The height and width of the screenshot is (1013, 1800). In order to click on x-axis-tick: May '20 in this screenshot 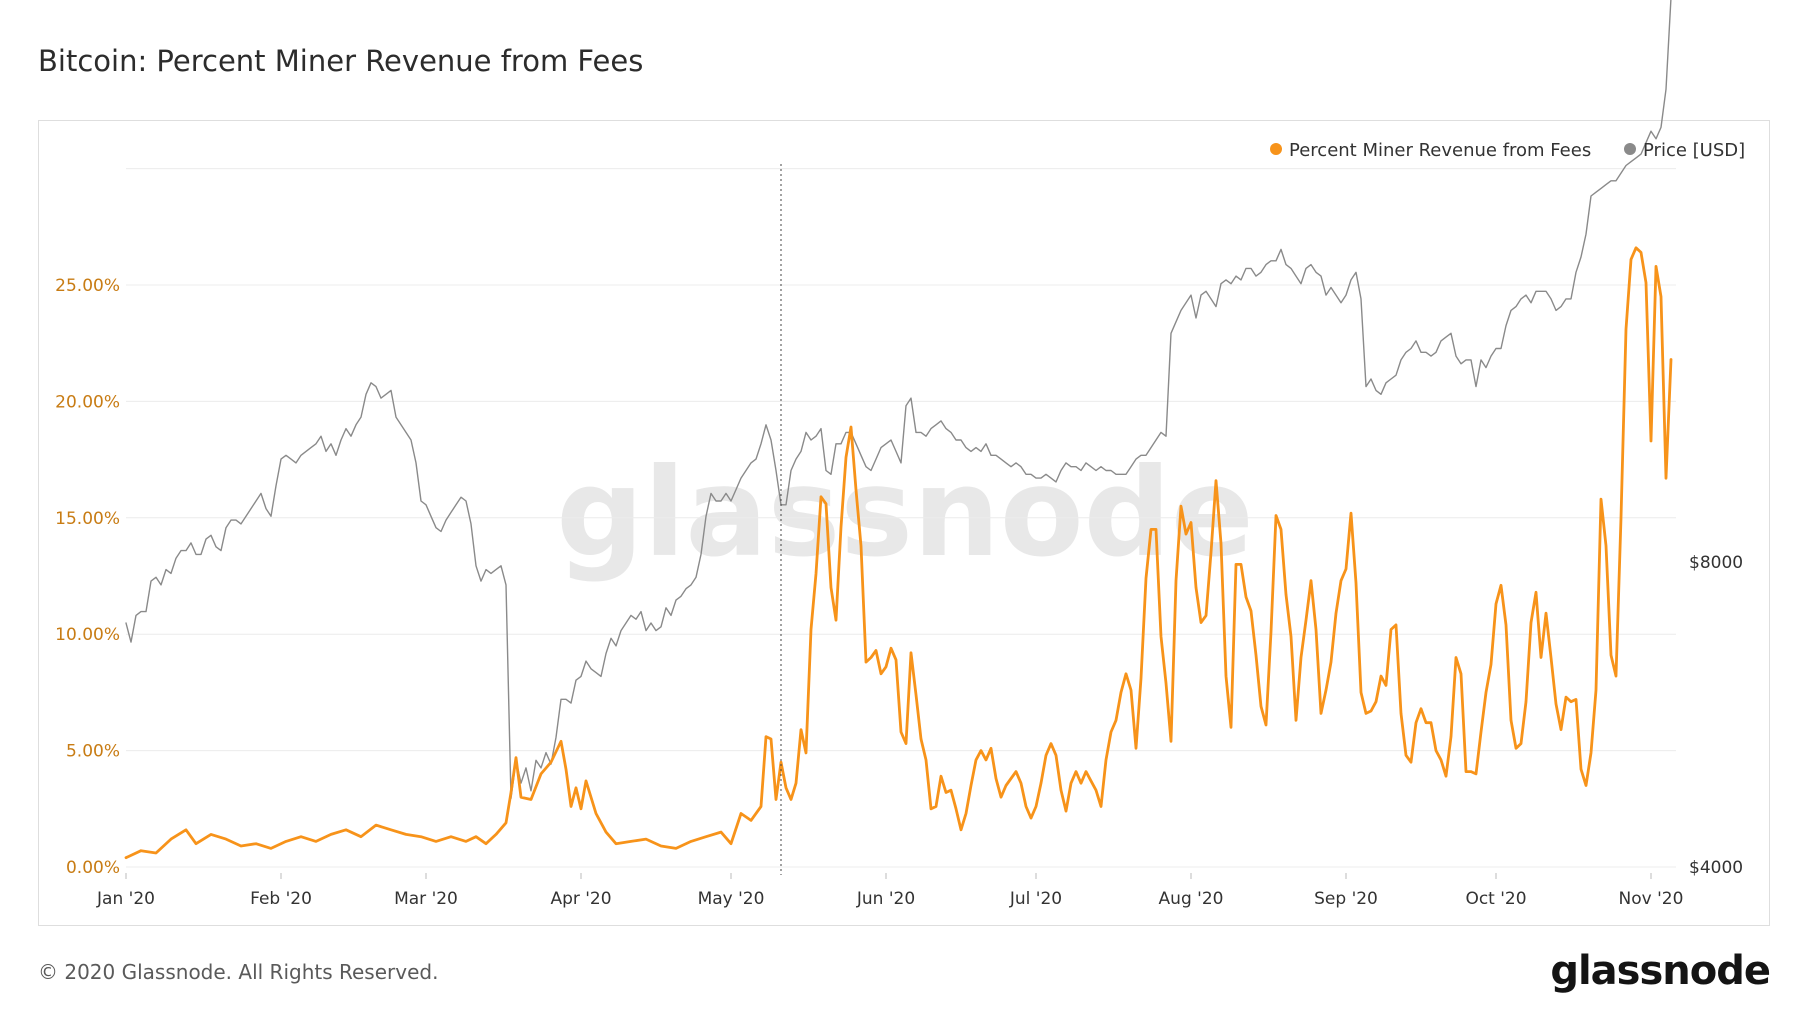, I will do `click(731, 899)`.